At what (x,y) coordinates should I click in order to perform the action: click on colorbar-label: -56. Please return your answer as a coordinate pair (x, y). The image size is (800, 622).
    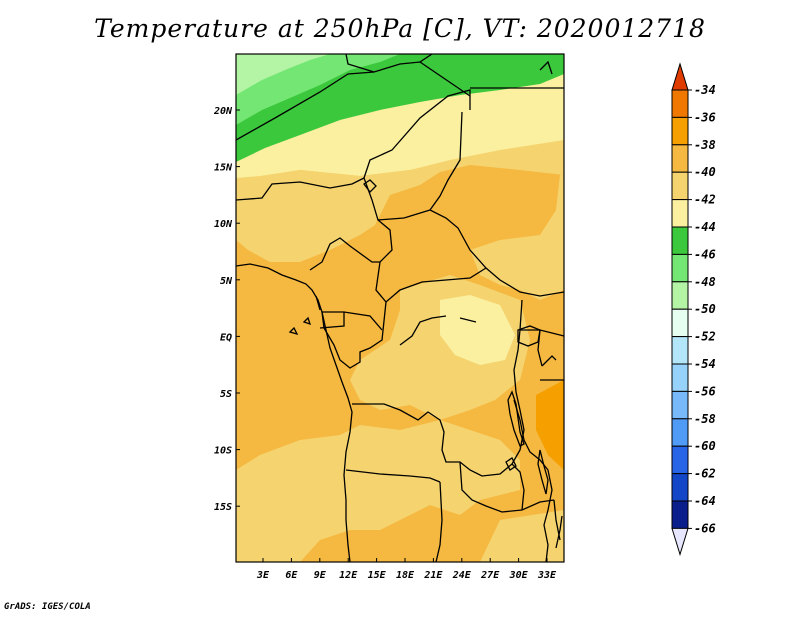
    Looking at the image, I should click on (705, 391).